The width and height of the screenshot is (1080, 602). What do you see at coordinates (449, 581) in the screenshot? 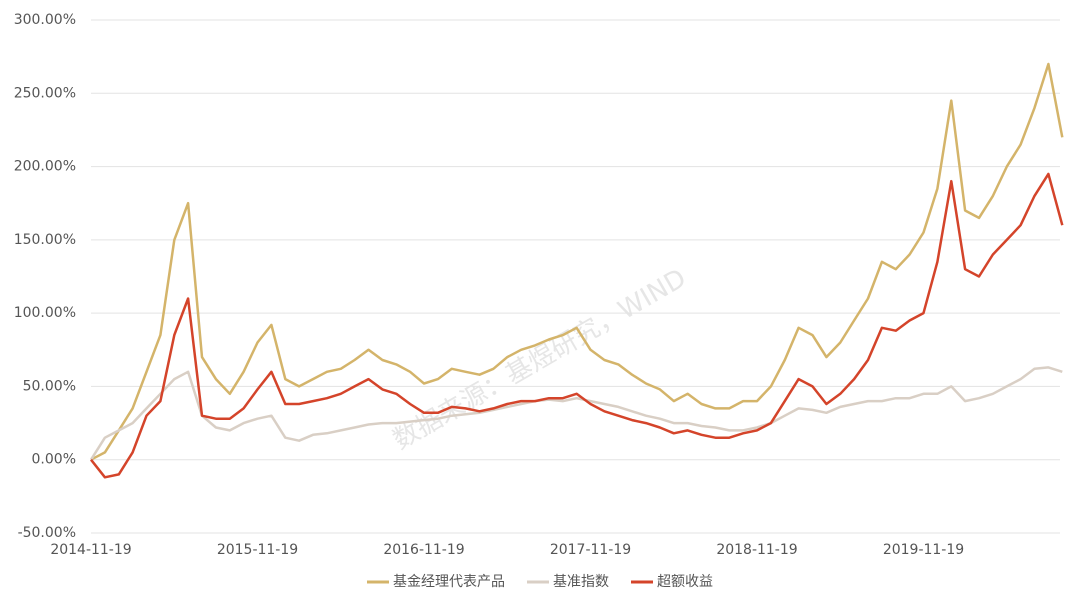
I see `legend-label: 基金经理代表产品` at bounding box center [449, 581].